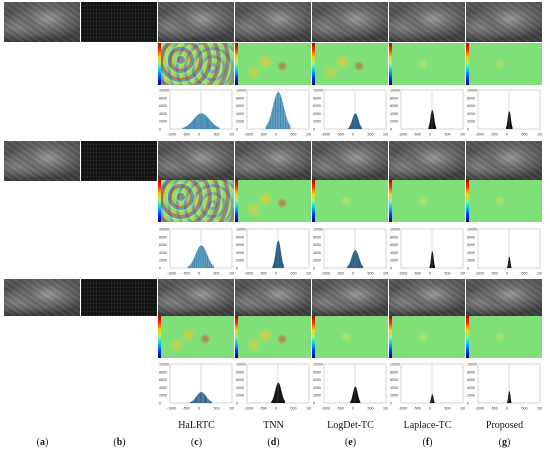  I want to click on column-letter: g, so click(504, 442).